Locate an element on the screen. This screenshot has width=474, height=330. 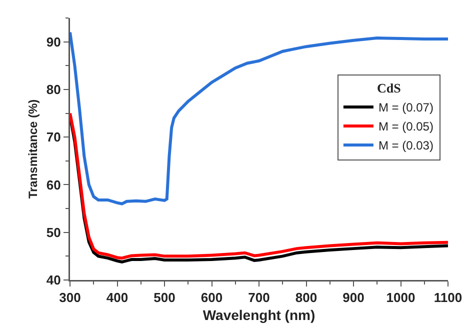
x-tick-label: 800 is located at coordinates (306, 298).